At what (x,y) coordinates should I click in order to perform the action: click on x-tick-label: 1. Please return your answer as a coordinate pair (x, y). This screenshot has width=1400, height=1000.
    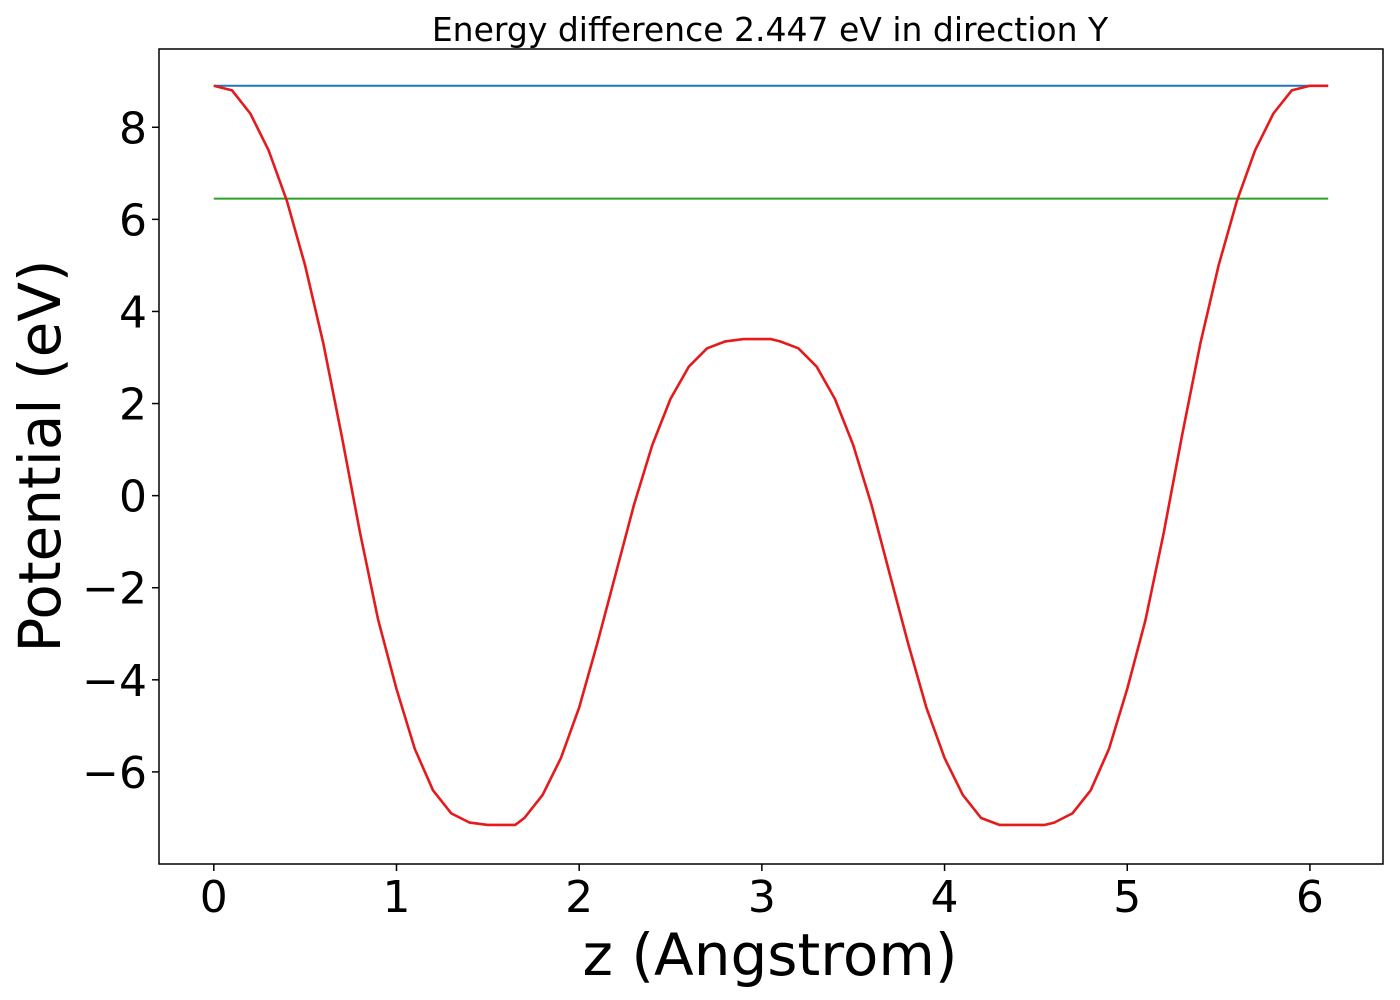
    Looking at the image, I should click on (396, 897).